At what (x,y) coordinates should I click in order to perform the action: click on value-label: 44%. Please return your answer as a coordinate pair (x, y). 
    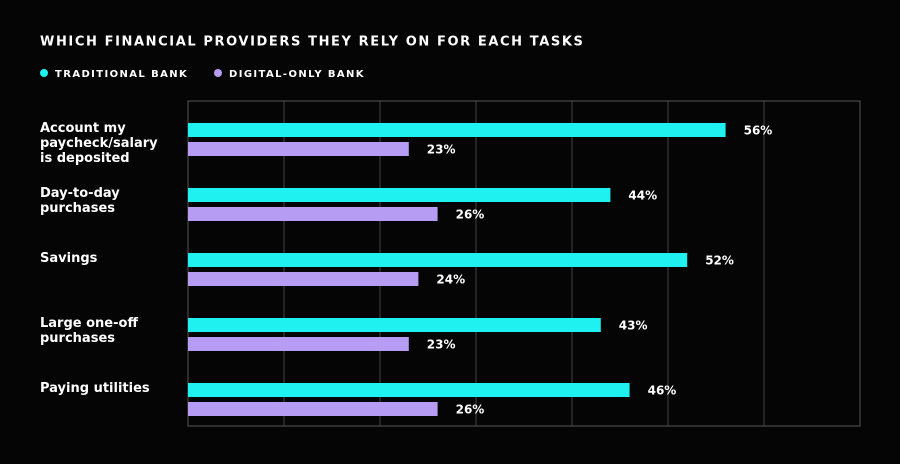
    Looking at the image, I should click on (642, 196).